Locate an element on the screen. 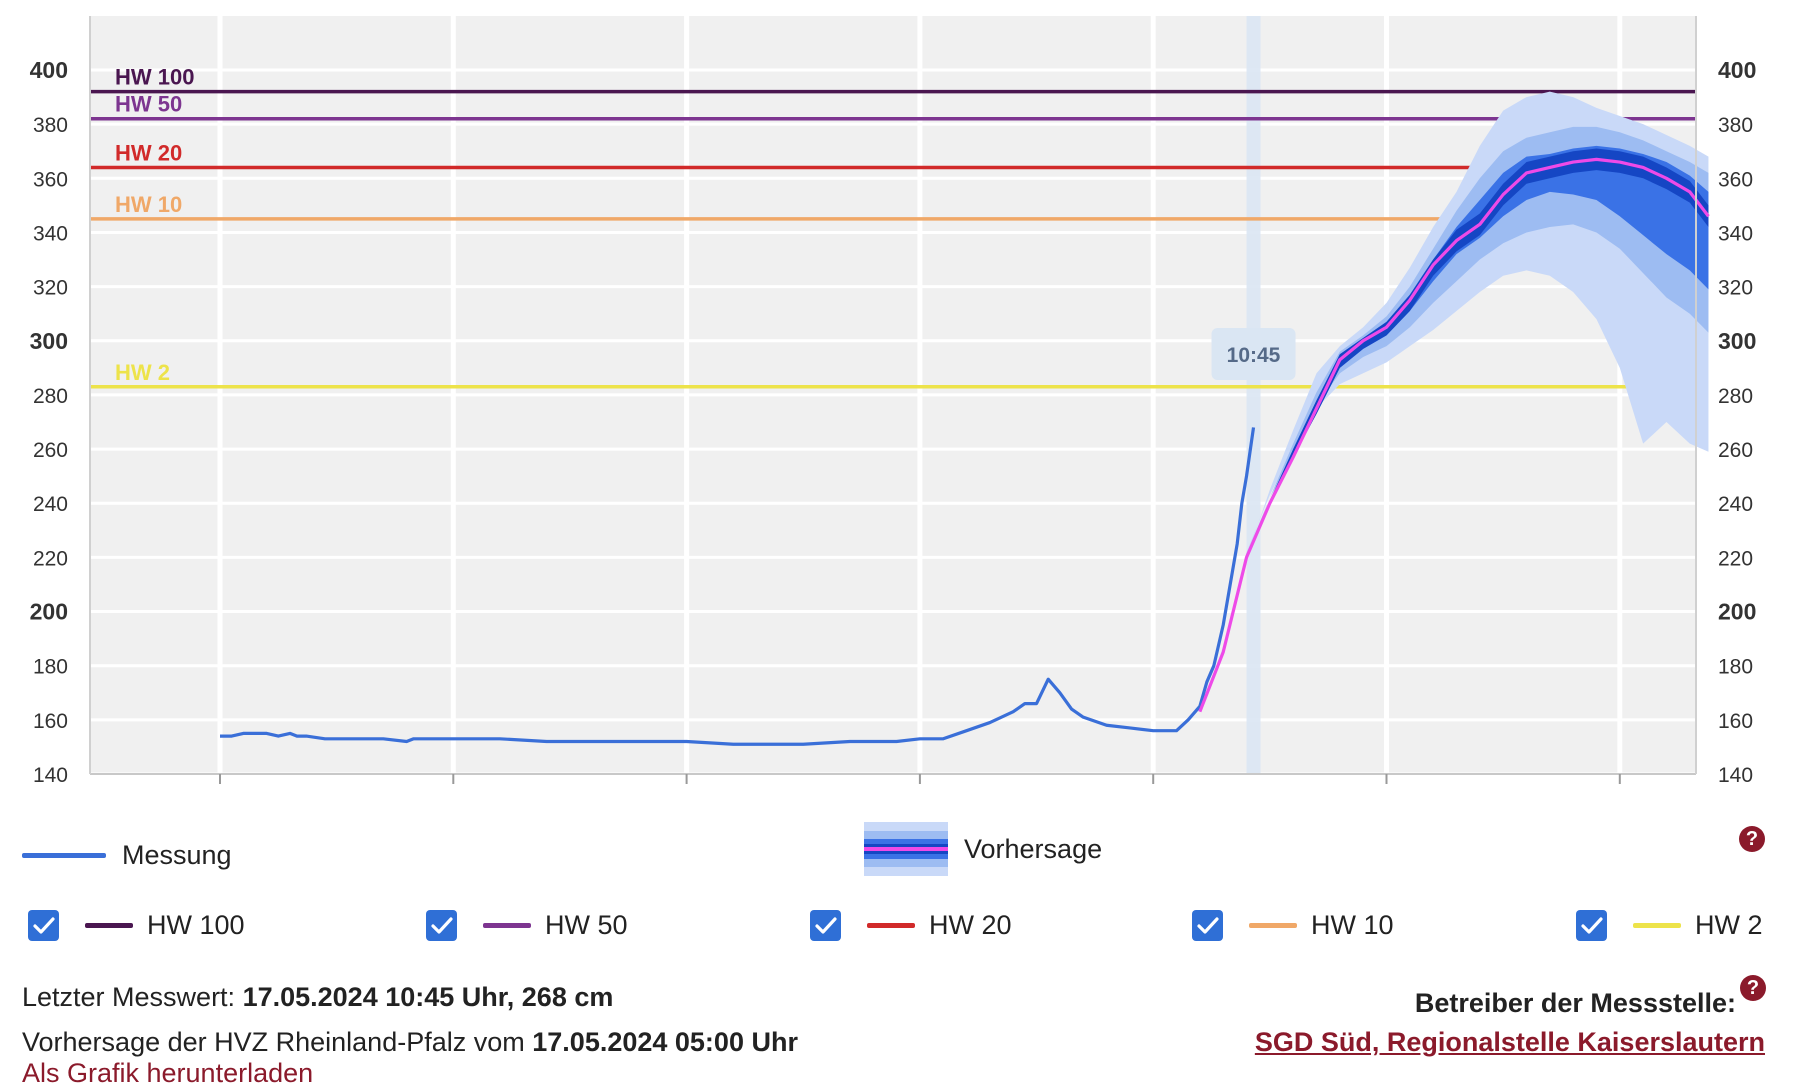  y-tick-label-right: 400 is located at coordinates (1737, 70).